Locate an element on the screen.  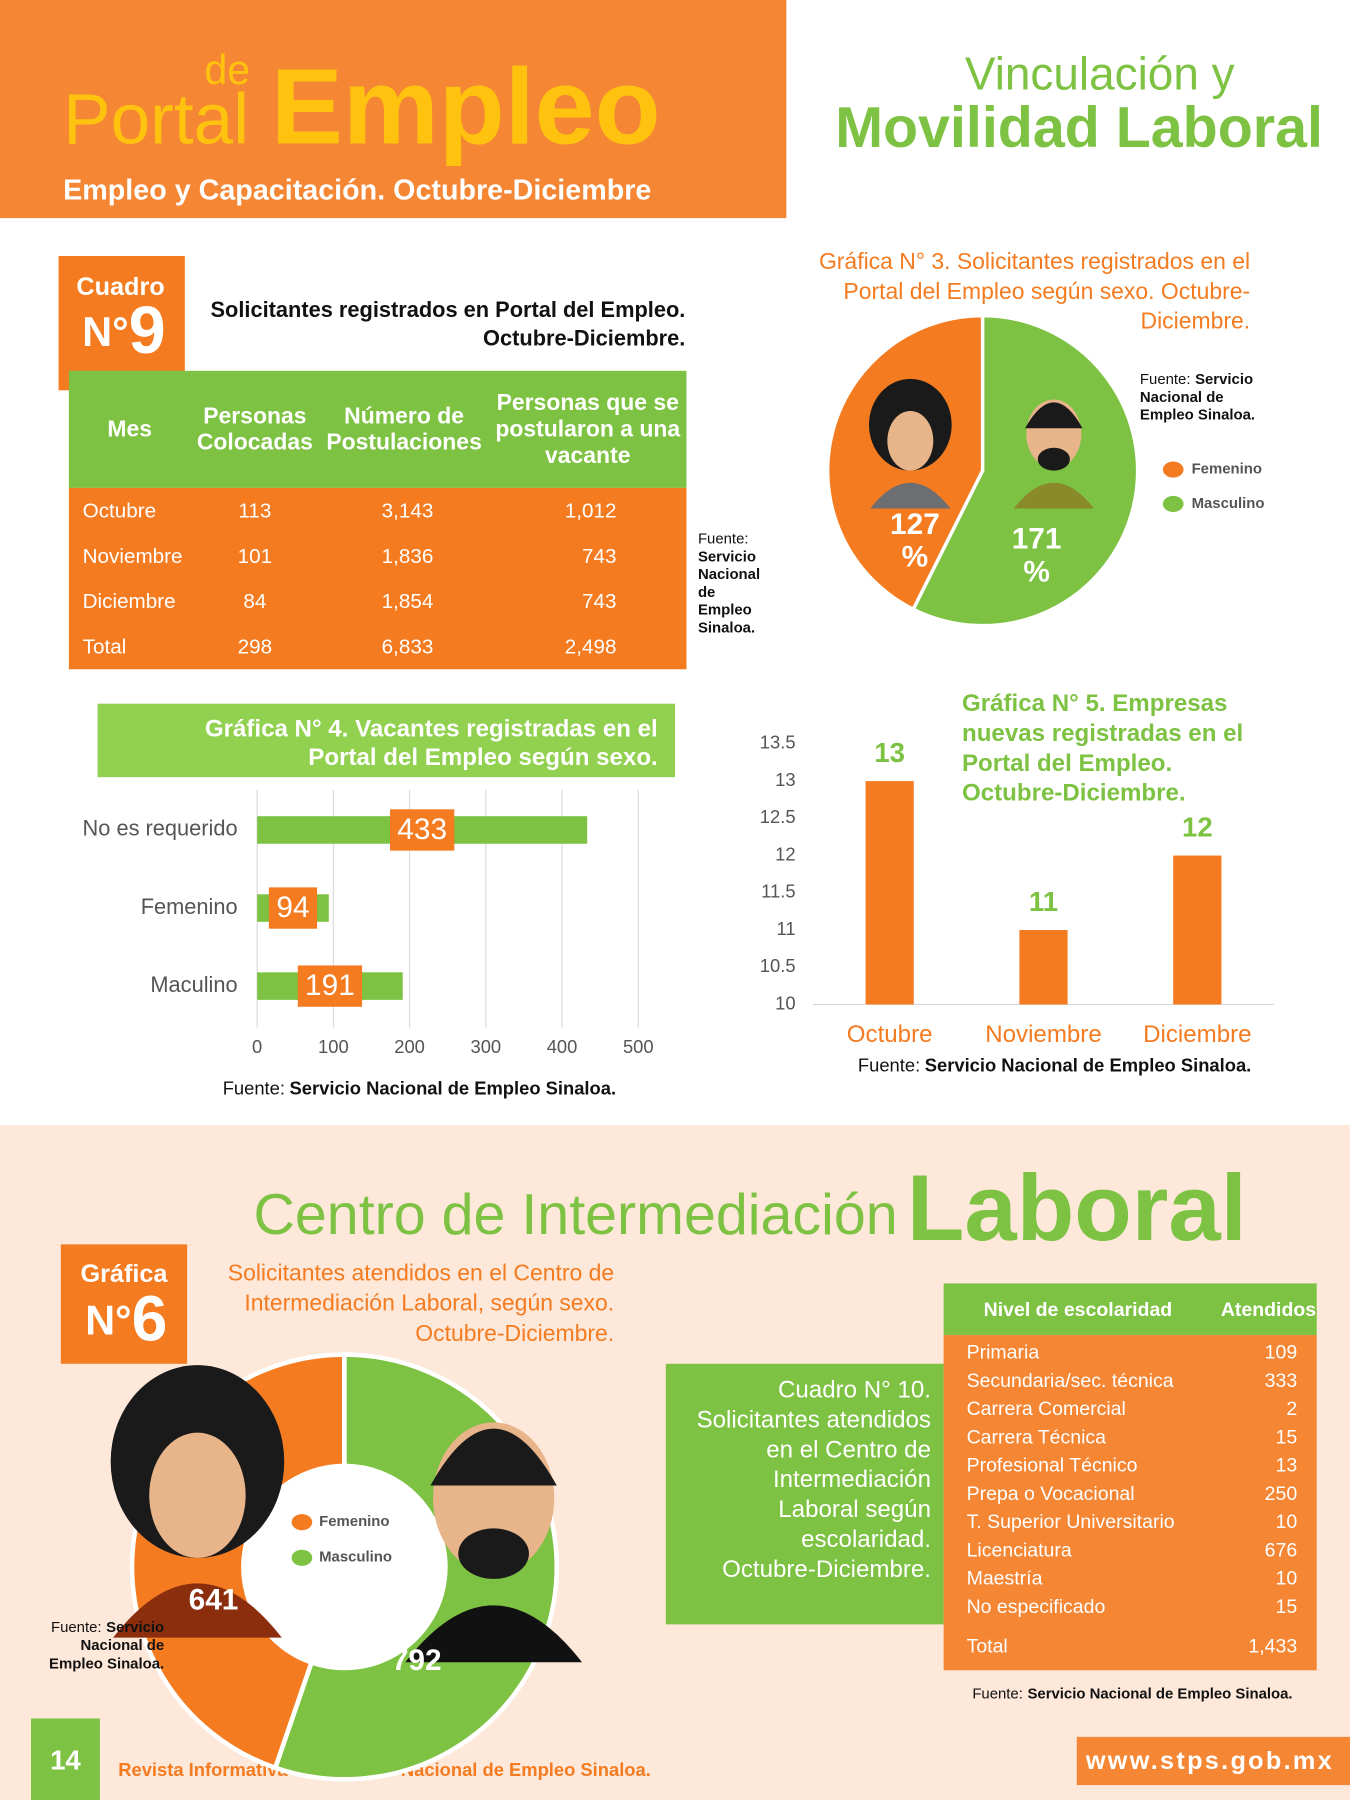
bar is located at coordinates (1197, 930).